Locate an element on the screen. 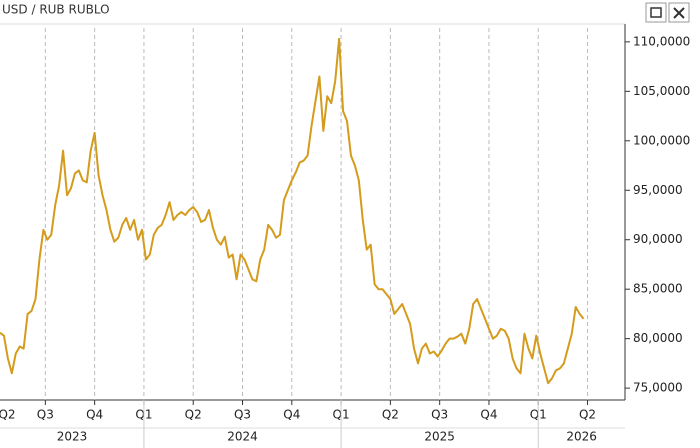 This screenshot has width=700, height=448. year-label: 2023 is located at coordinates (72, 437).